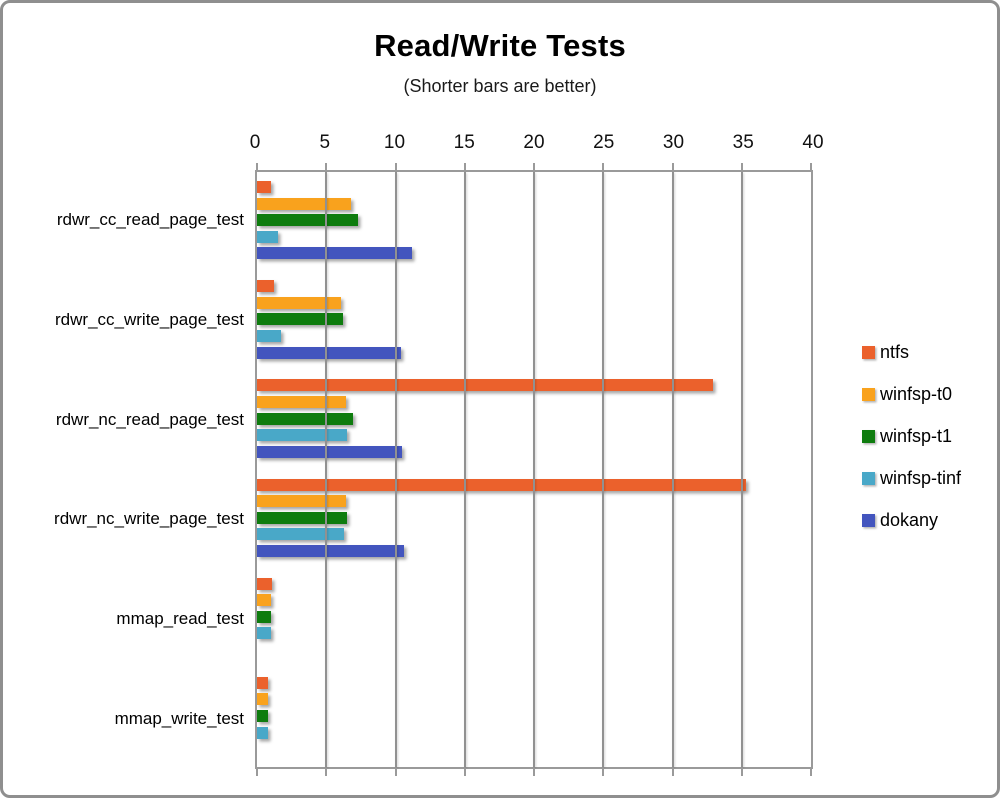 This screenshot has height=798, width=1000. I want to click on legend-item: winfsp-tinf, so click(927, 478).